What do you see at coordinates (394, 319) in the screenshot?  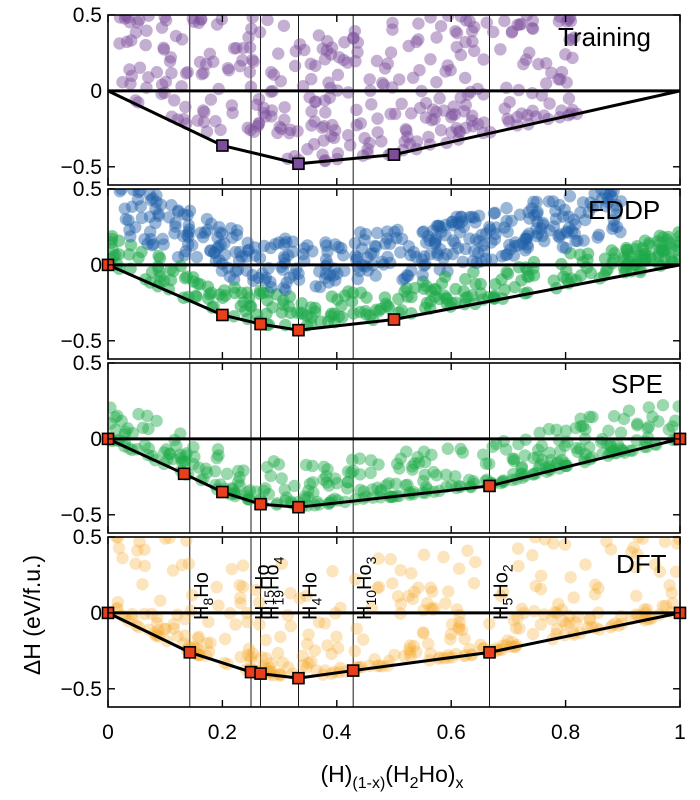 I see `hull-marker` at bounding box center [394, 319].